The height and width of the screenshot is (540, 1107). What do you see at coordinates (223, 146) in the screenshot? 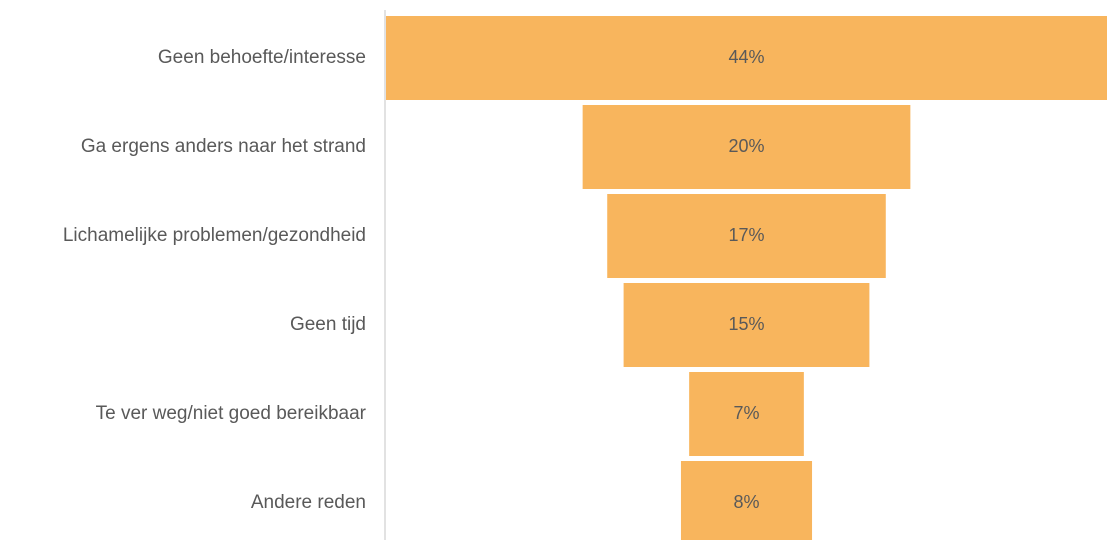
I see `category-label: Ga ergens anders naar het strand` at bounding box center [223, 146].